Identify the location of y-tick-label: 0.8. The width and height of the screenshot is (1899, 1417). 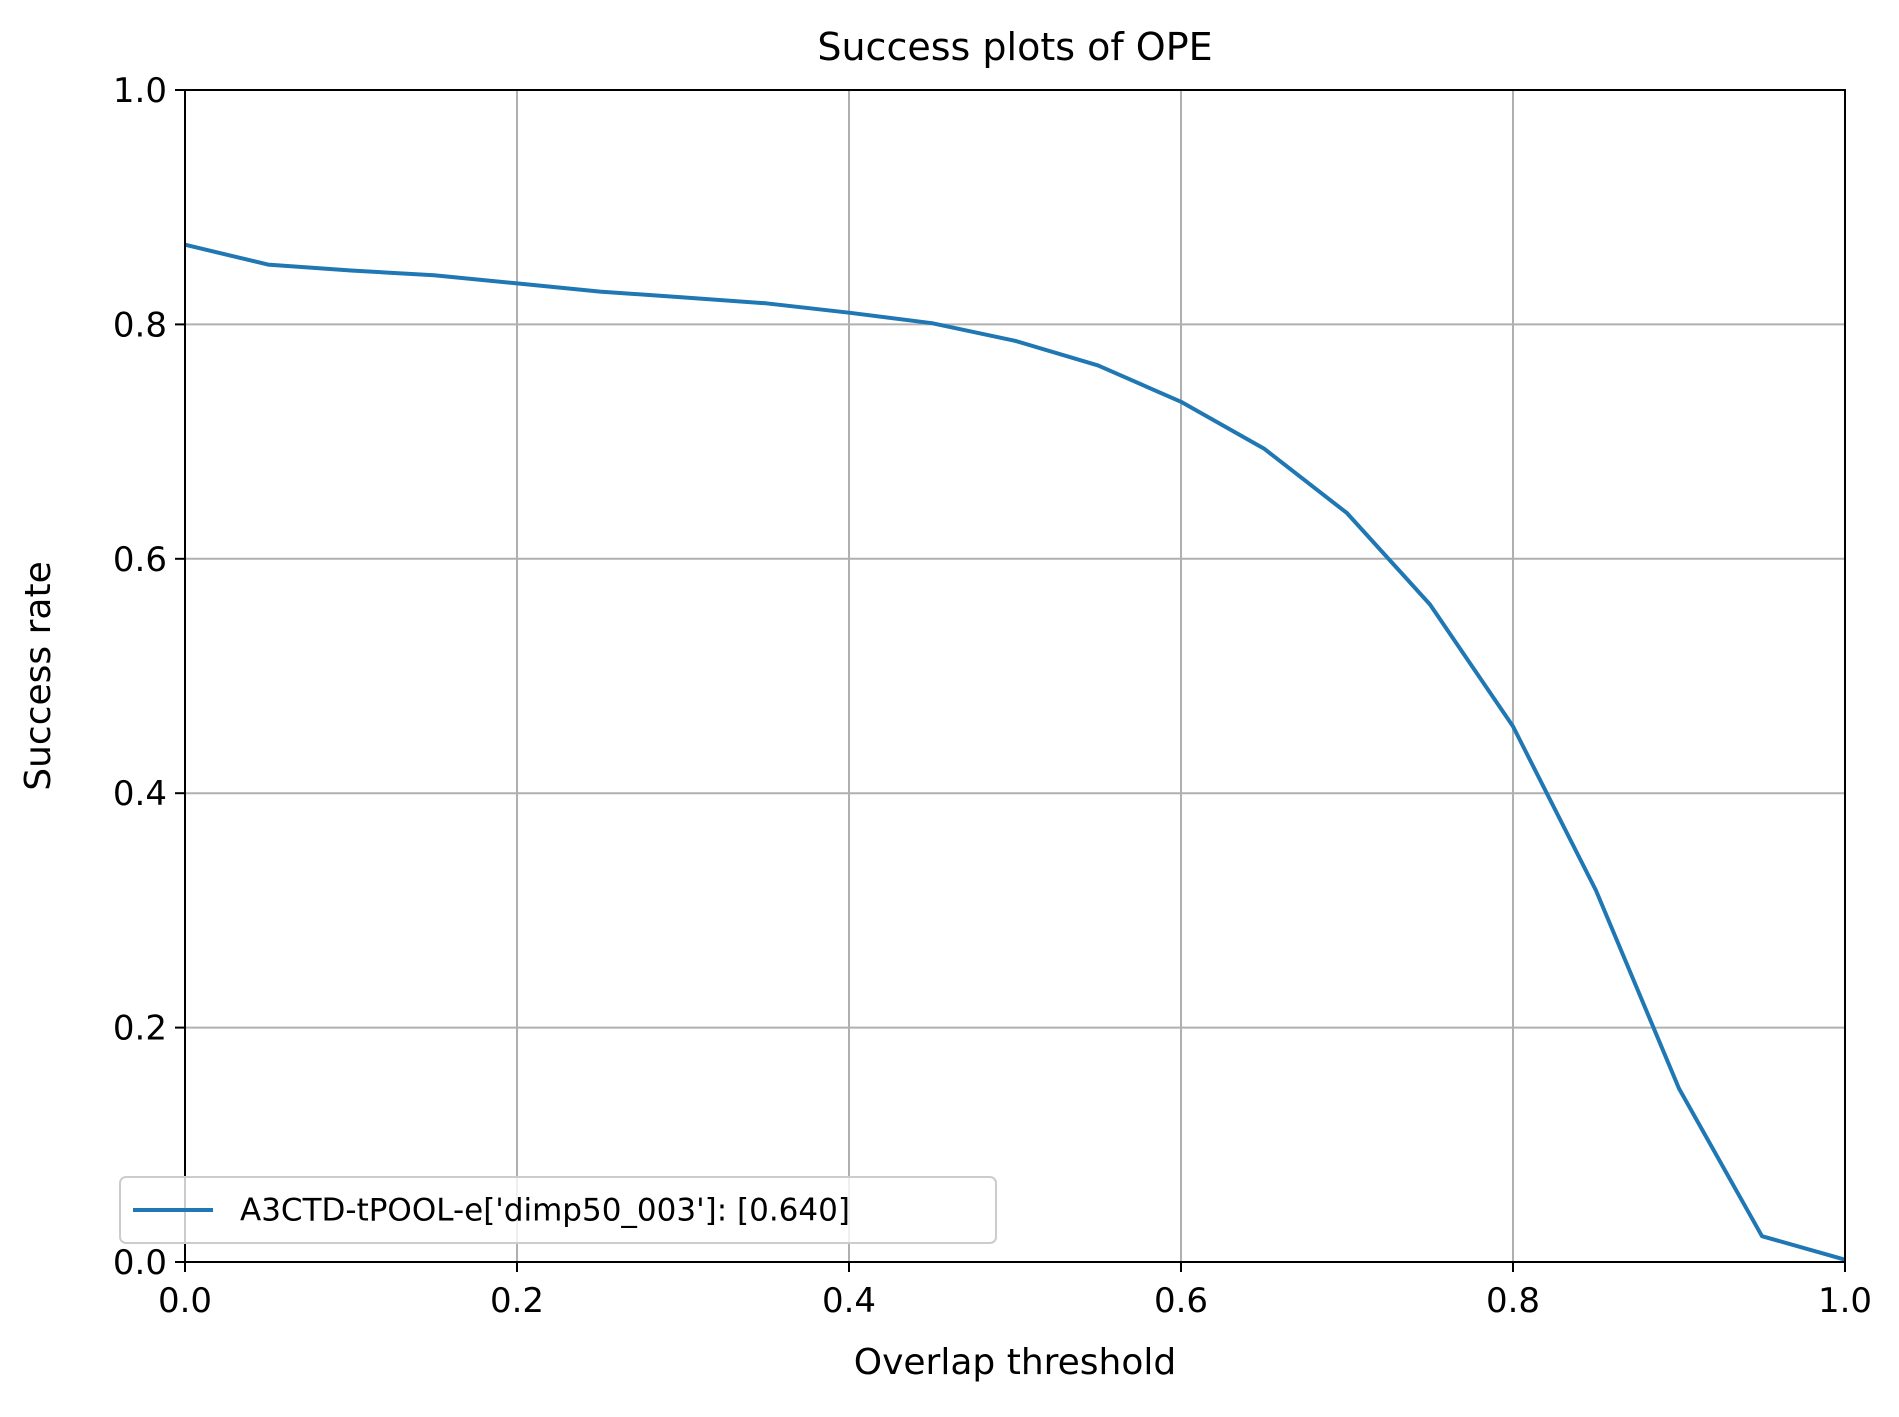
(140, 325).